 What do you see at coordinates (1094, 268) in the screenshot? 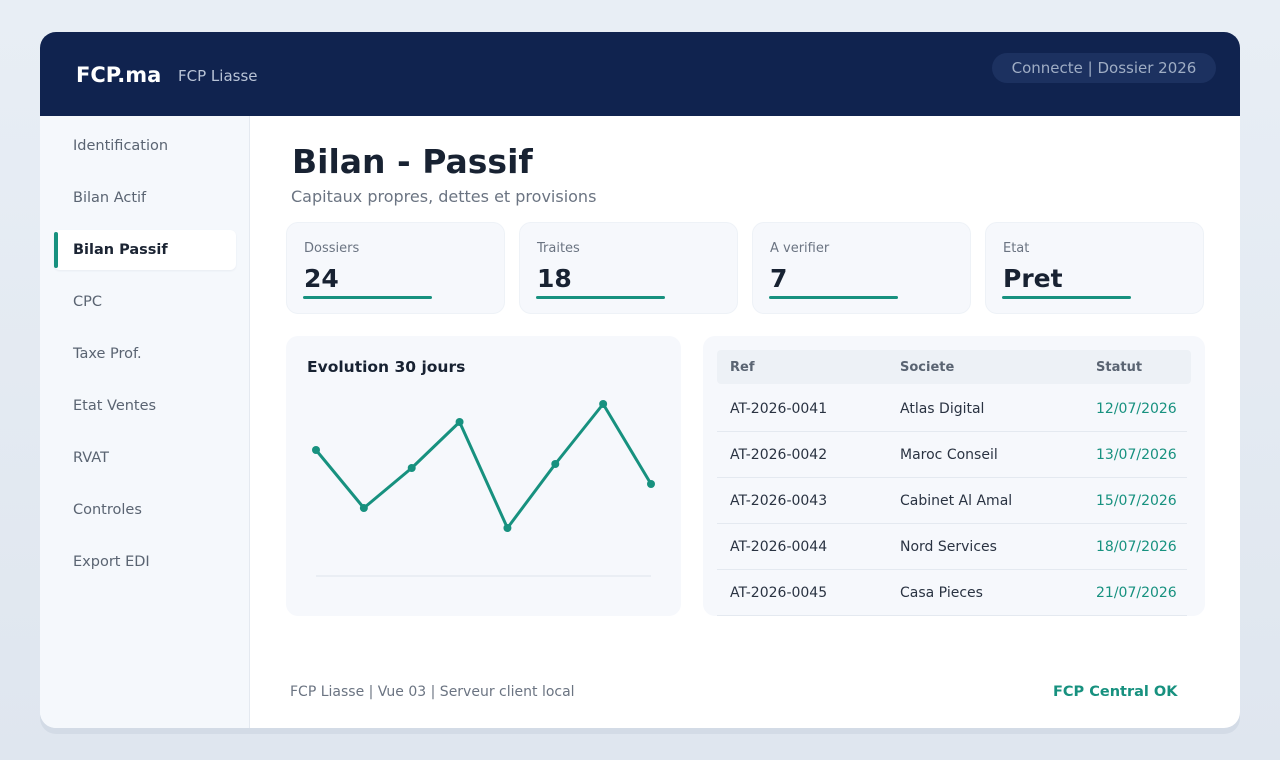
I see `stat-card-etat: Etat Pret` at bounding box center [1094, 268].